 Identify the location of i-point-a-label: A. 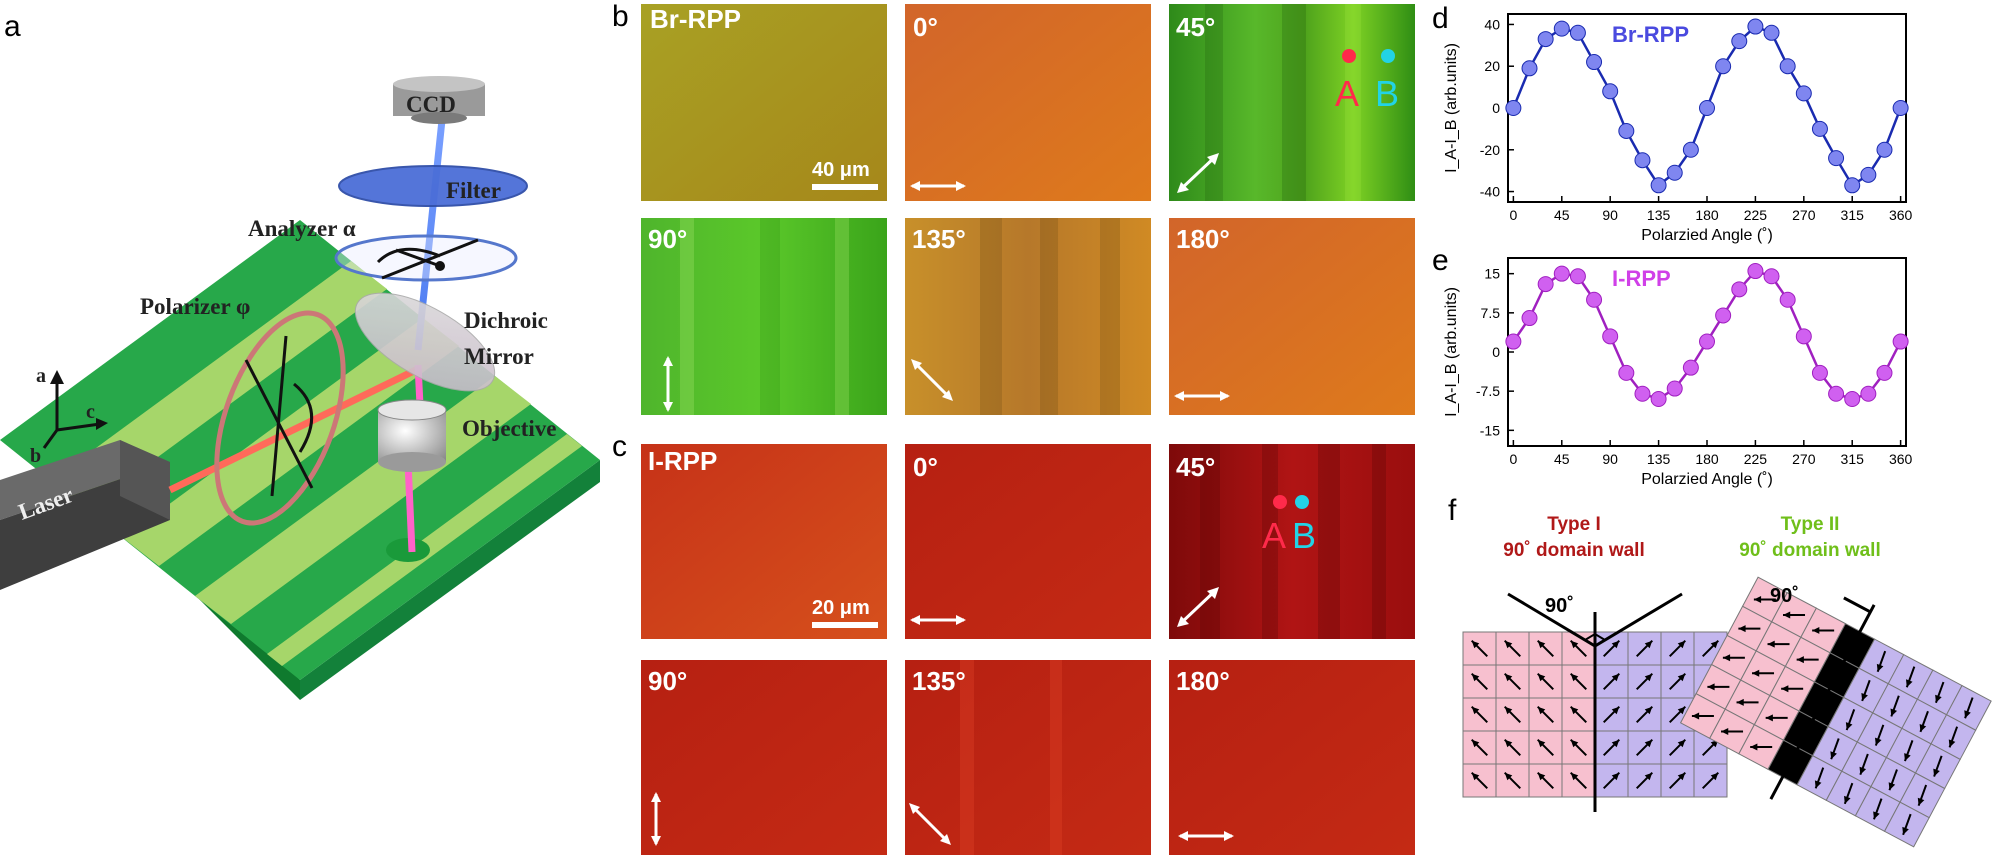
(1274, 535).